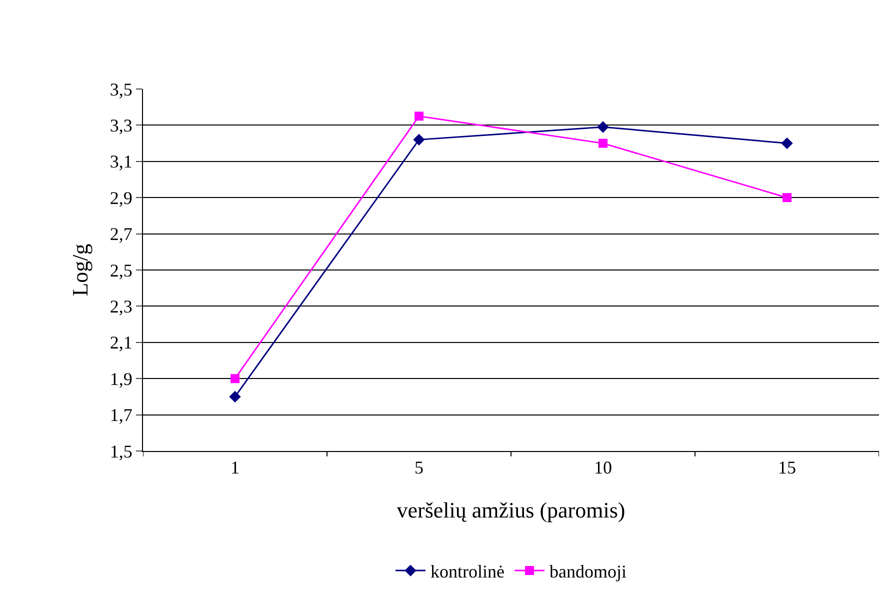  I want to click on y-axis-title: Log/g, so click(80, 270).